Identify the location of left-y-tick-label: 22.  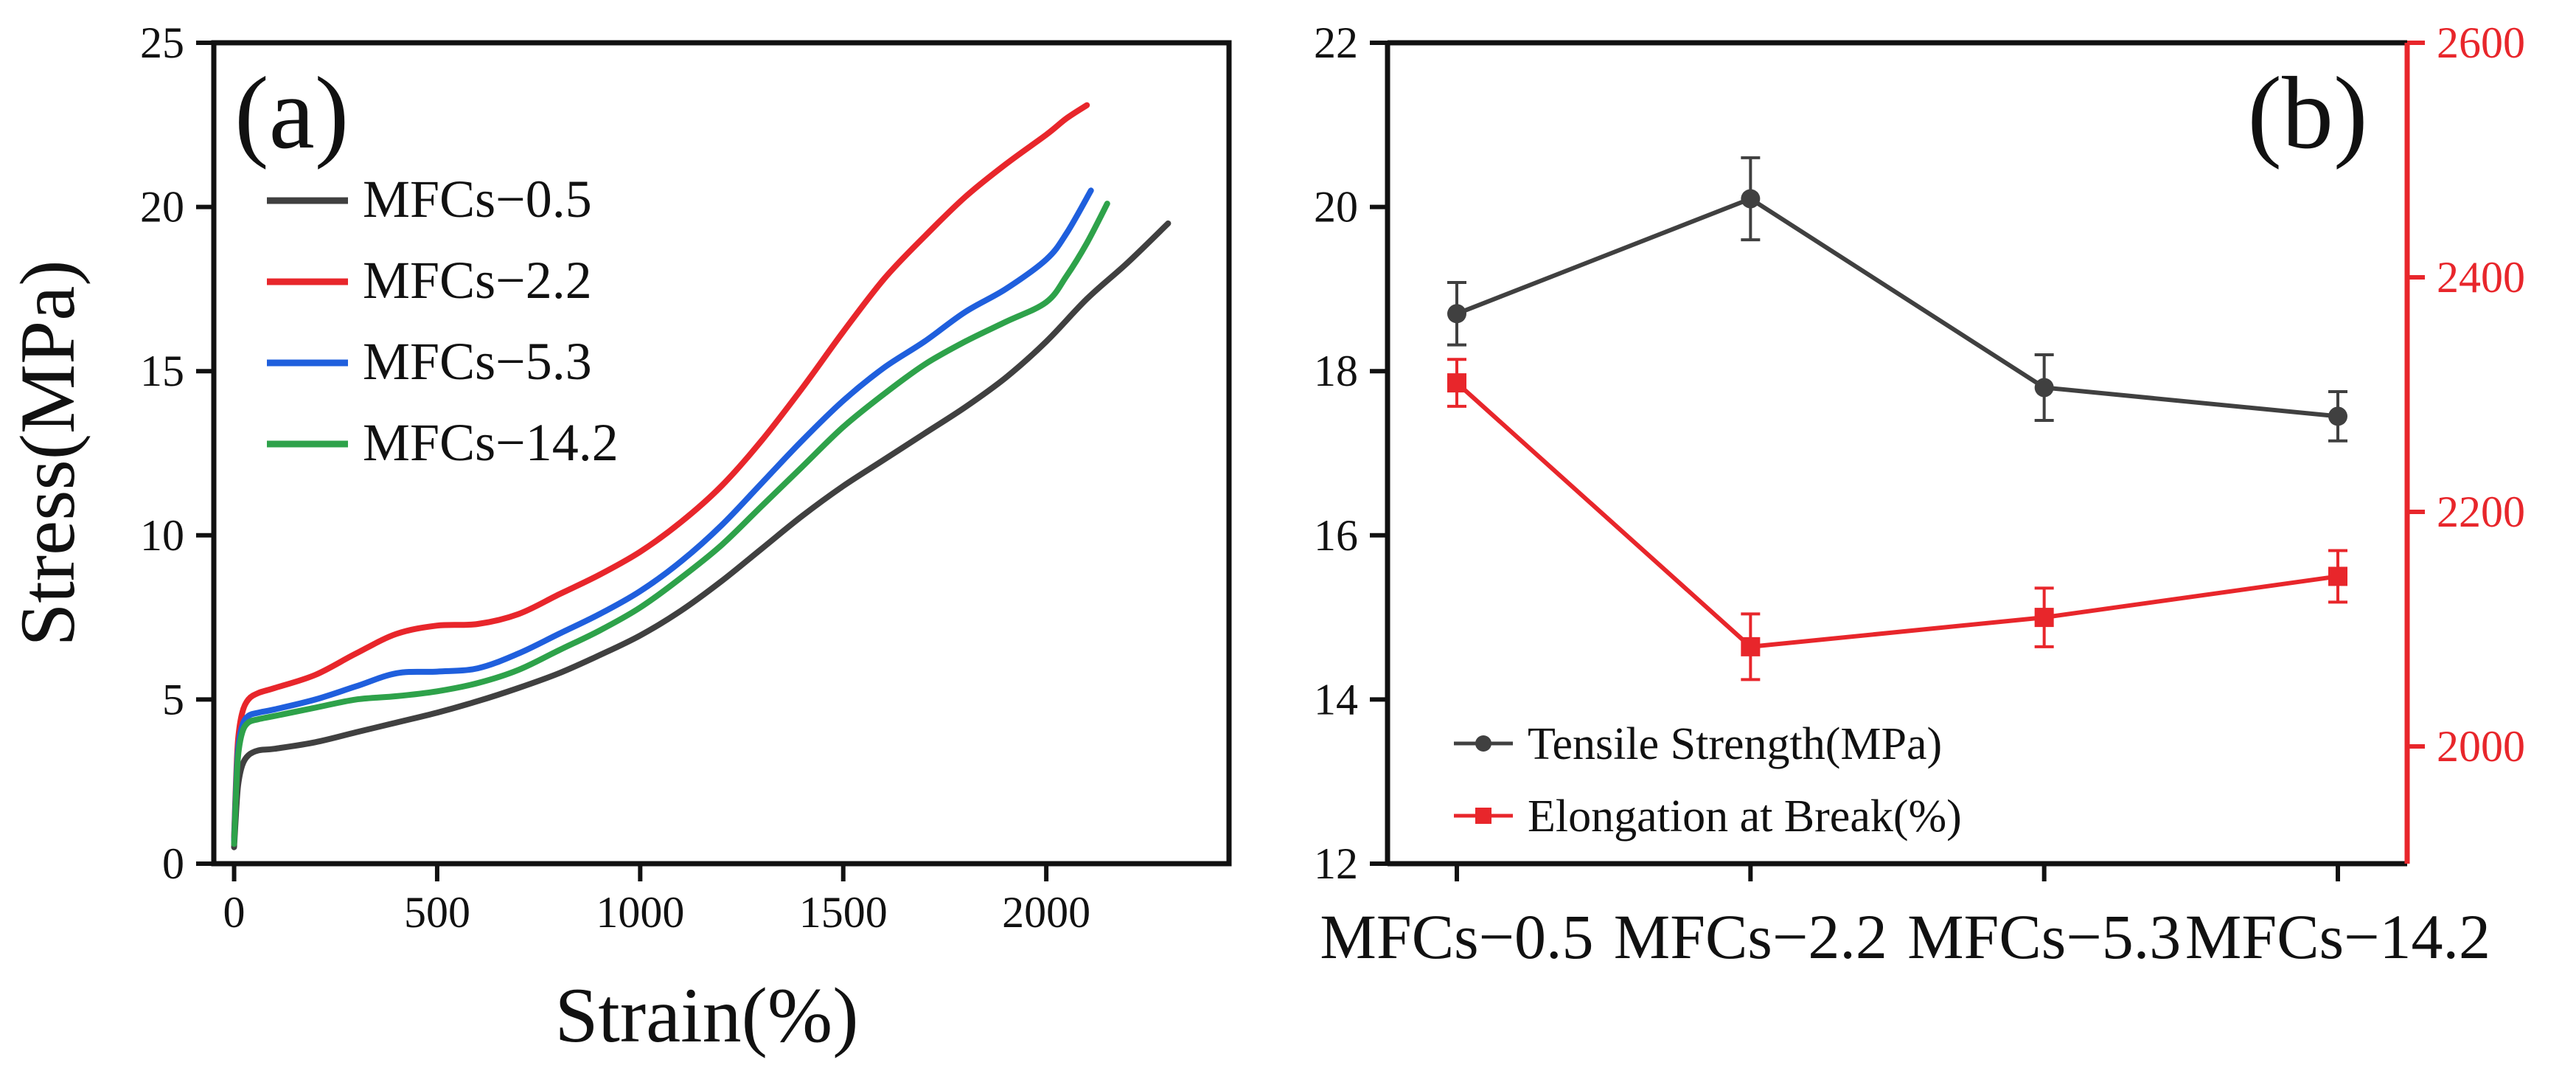
(1336, 42).